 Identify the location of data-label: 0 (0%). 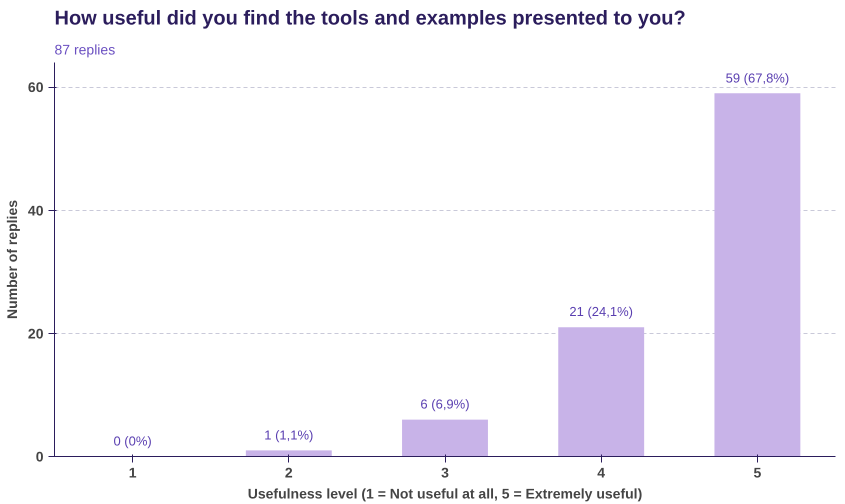
(132, 441).